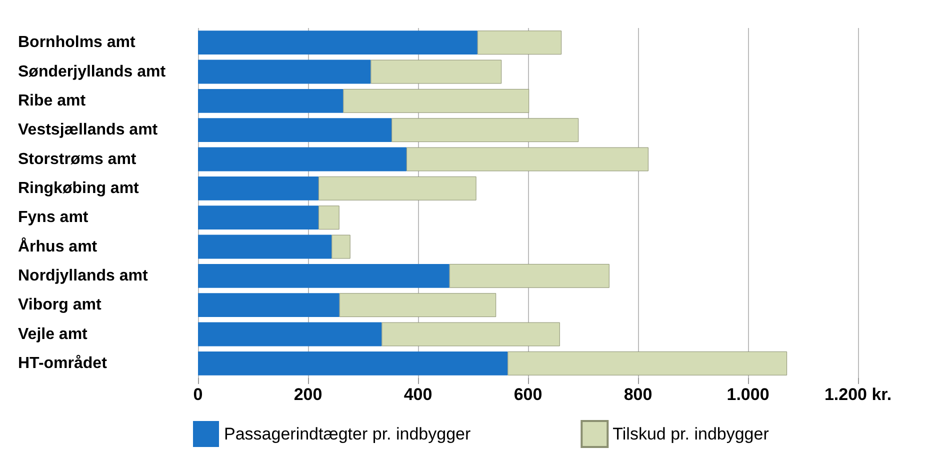 This screenshot has height=466, width=926. Describe the element at coordinates (748, 394) in the screenshot. I see `x-tick-label: 1.000` at that location.